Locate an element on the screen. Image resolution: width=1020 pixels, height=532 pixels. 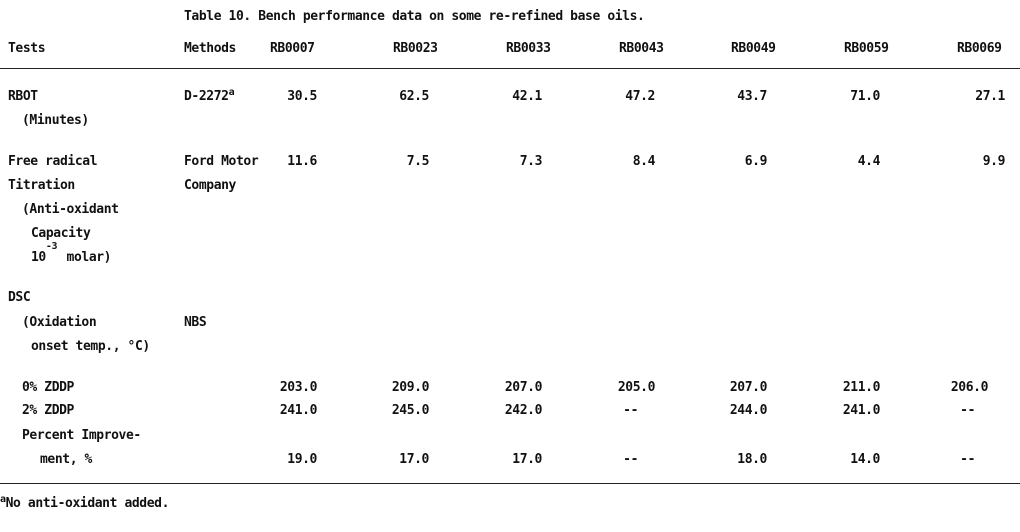
zddp-0-rb0033: 207.0 is located at coordinates (523, 387).